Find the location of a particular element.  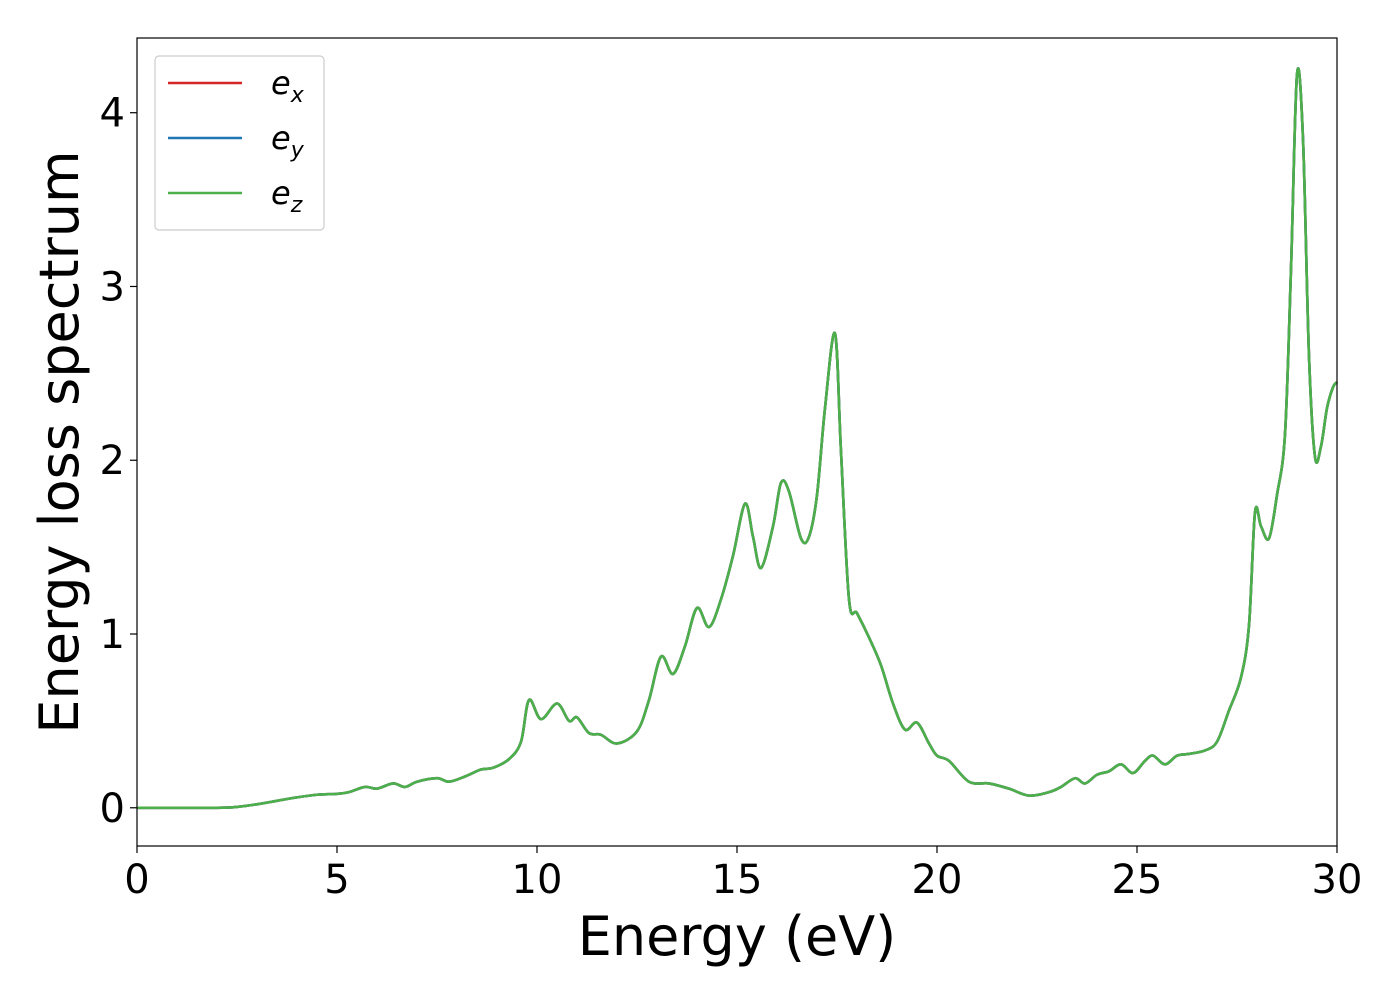

y-tick-label: 2 is located at coordinates (112, 461).